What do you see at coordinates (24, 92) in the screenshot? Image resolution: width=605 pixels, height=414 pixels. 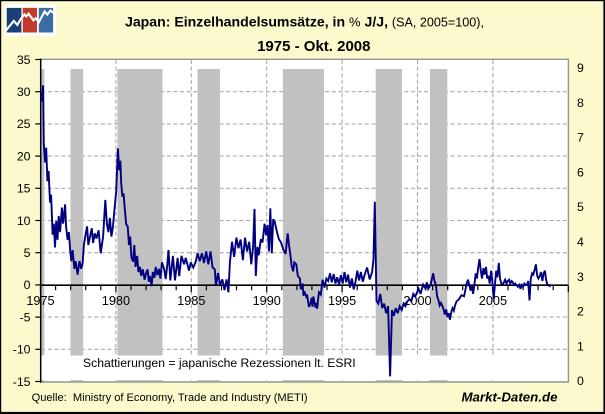 I see `svg-text: 30` at bounding box center [24, 92].